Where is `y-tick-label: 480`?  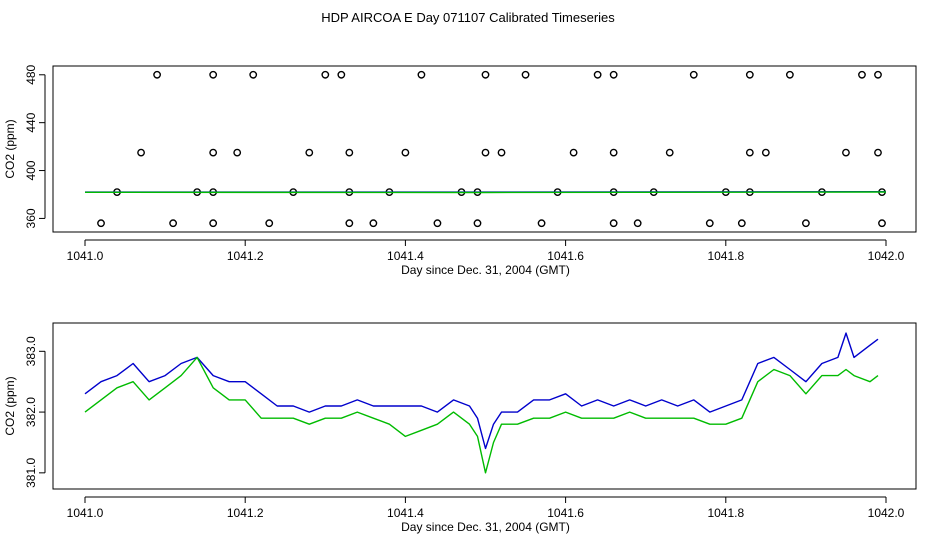 y-tick-label: 480 is located at coordinates (31, 74).